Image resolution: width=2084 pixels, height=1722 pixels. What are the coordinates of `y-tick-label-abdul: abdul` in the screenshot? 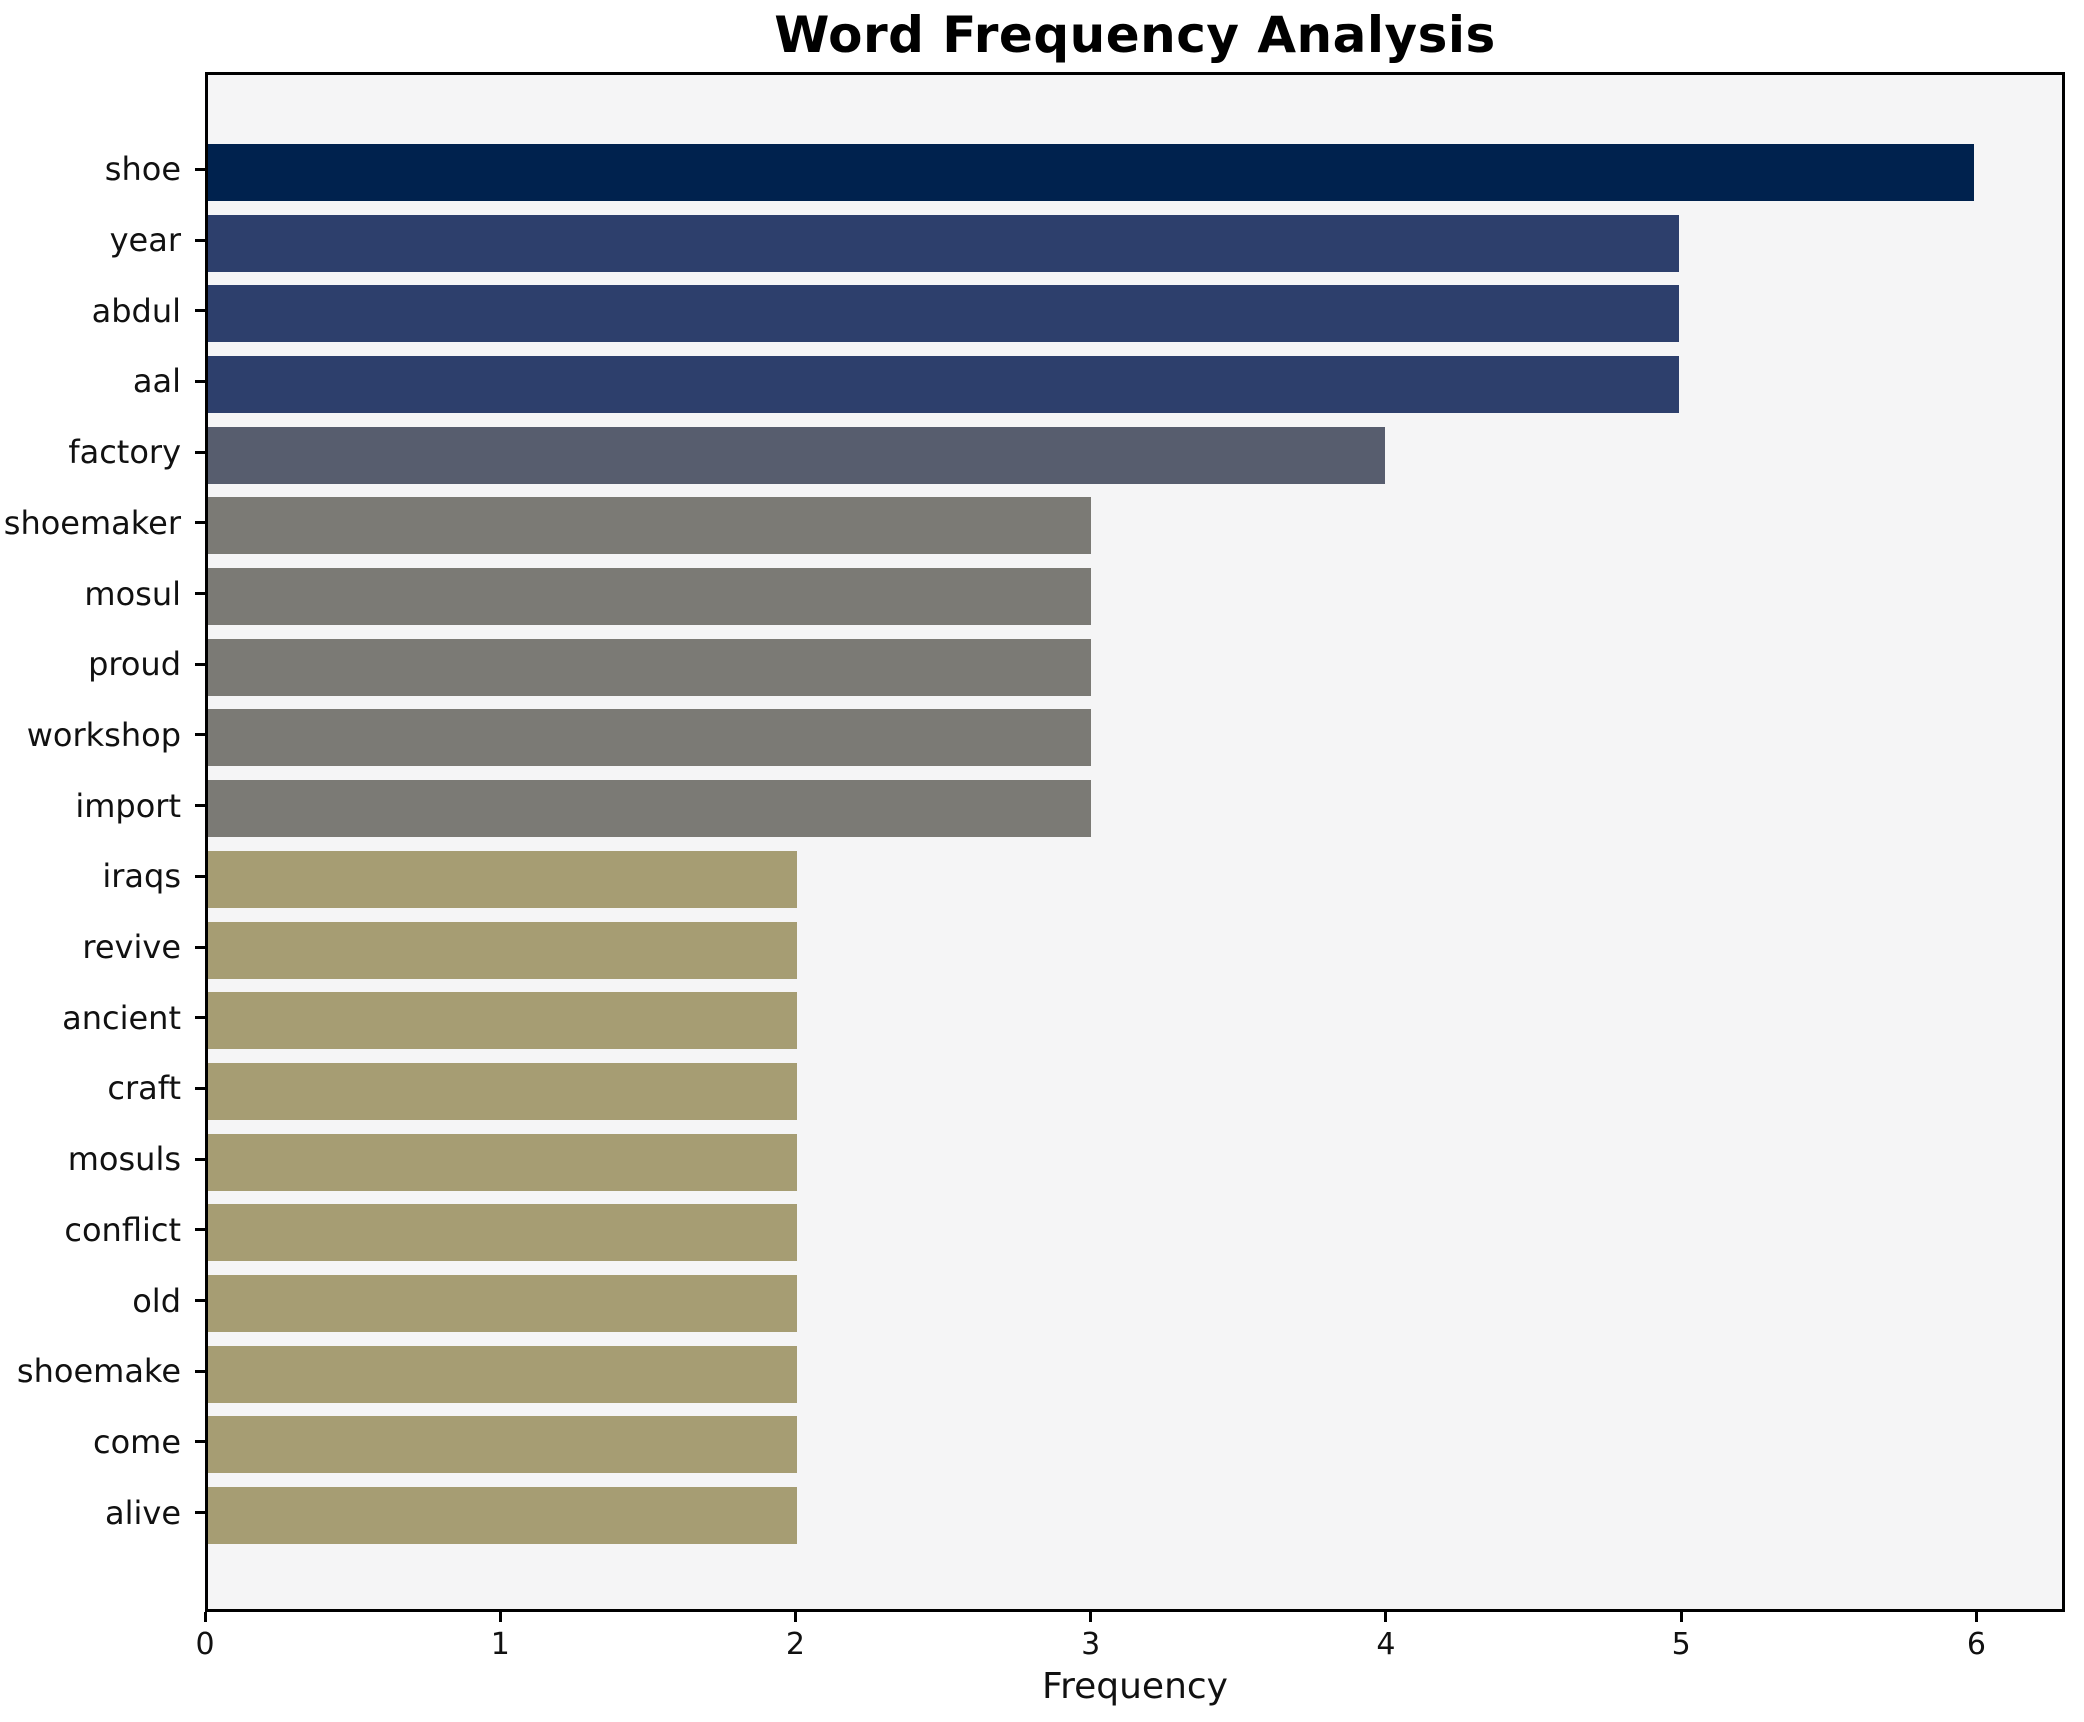 It's located at (136, 310).